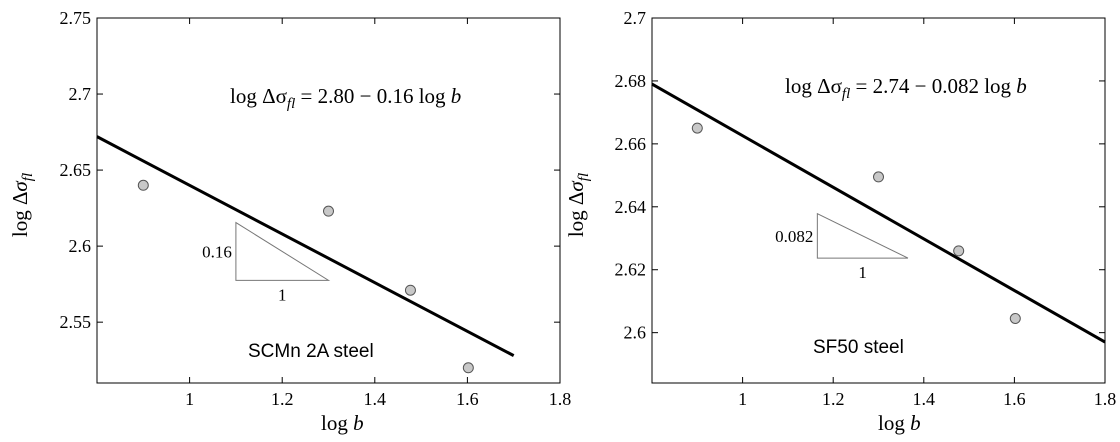 The image size is (1120, 442). I want to click on equation-rhs: = 2.80 − 0.16 log, so click(373, 96).